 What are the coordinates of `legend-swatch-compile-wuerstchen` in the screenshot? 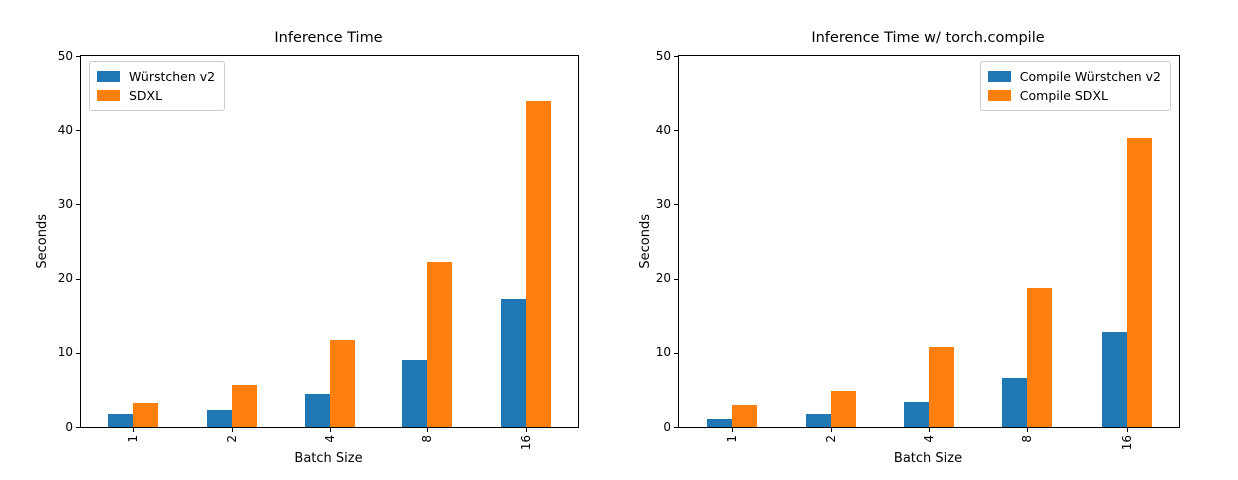 It's located at (999, 76).